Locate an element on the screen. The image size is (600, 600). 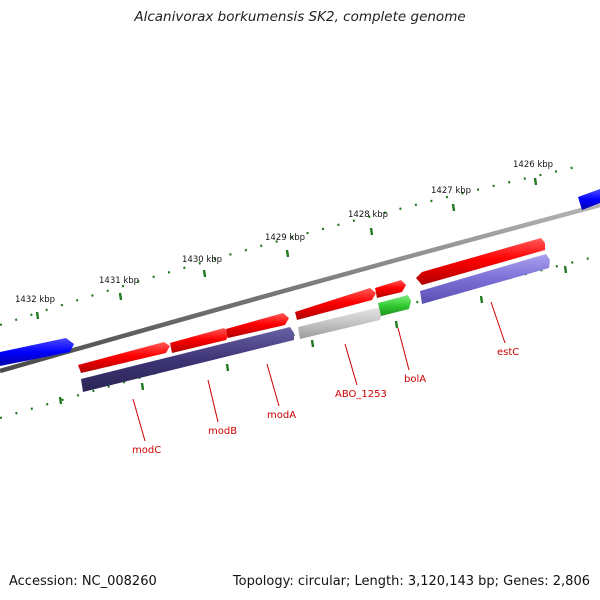
tick-label-1432: 1432 kbp is located at coordinates (35, 300).